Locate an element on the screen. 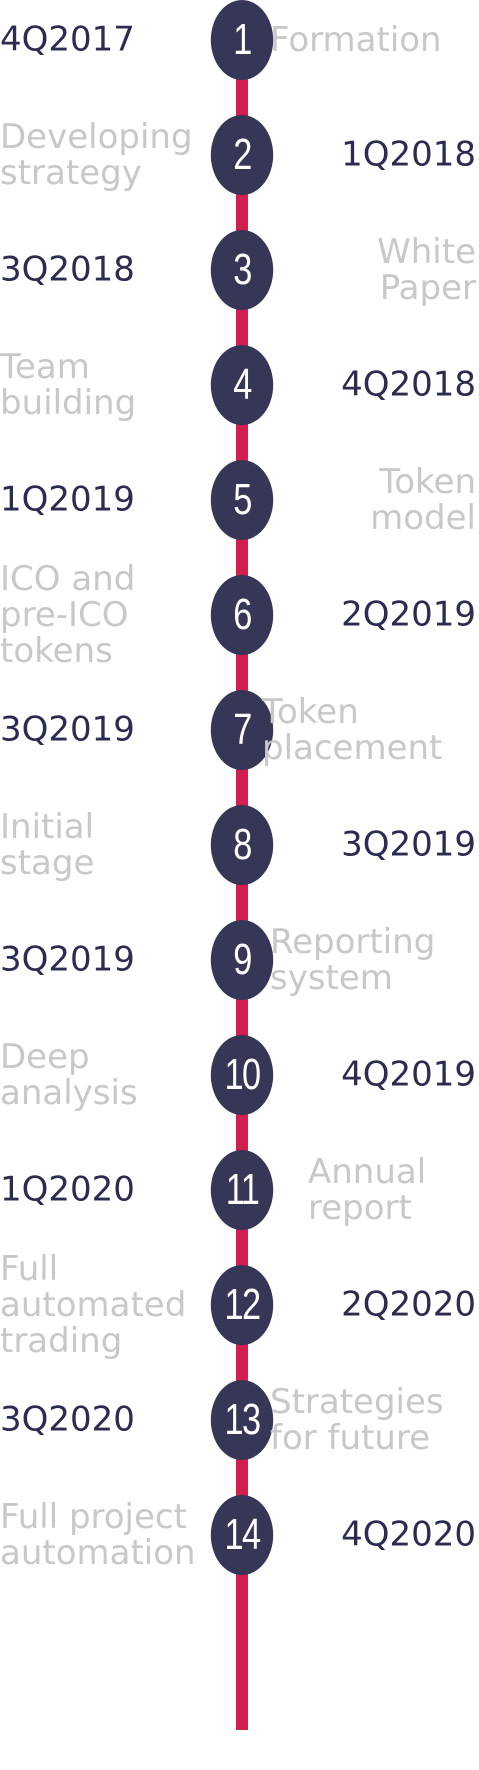 This screenshot has width=479, height=1770. milestone-row: 9 3Q2019 Reporting system is located at coordinates (239, 960).